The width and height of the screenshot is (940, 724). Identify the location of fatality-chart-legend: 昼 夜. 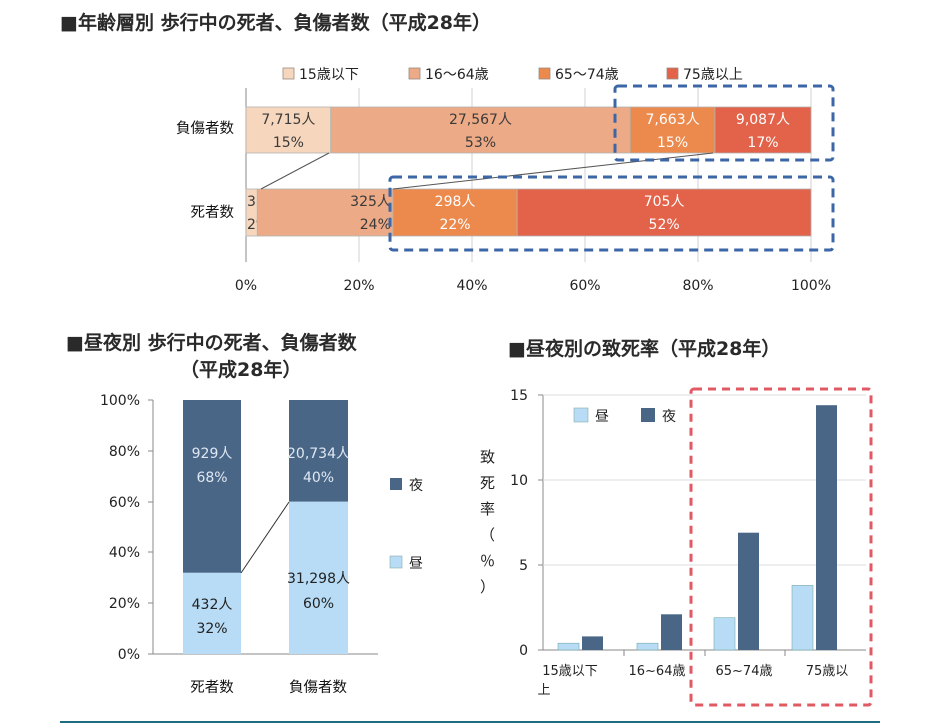
(624, 416).